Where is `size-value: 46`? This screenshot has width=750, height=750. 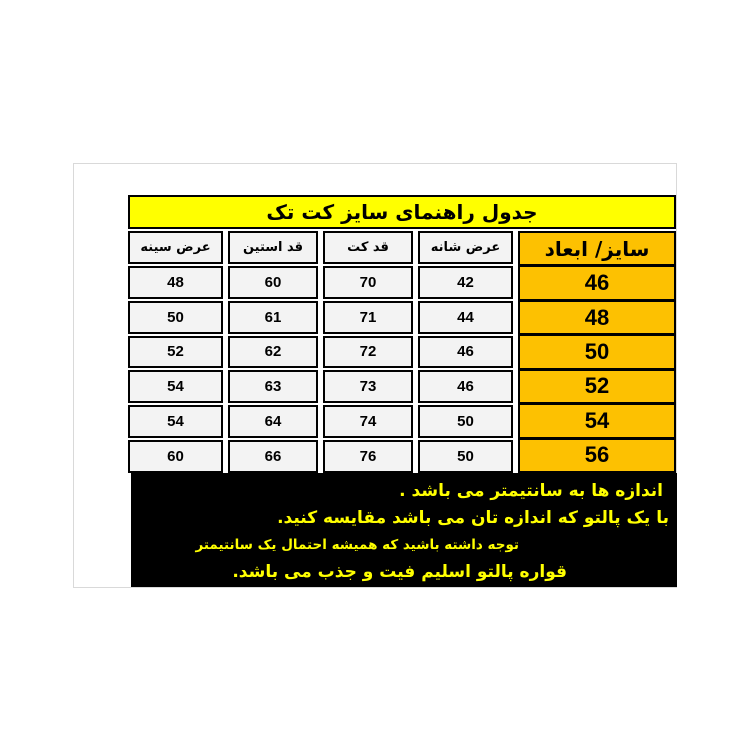 size-value: 46 is located at coordinates (597, 283).